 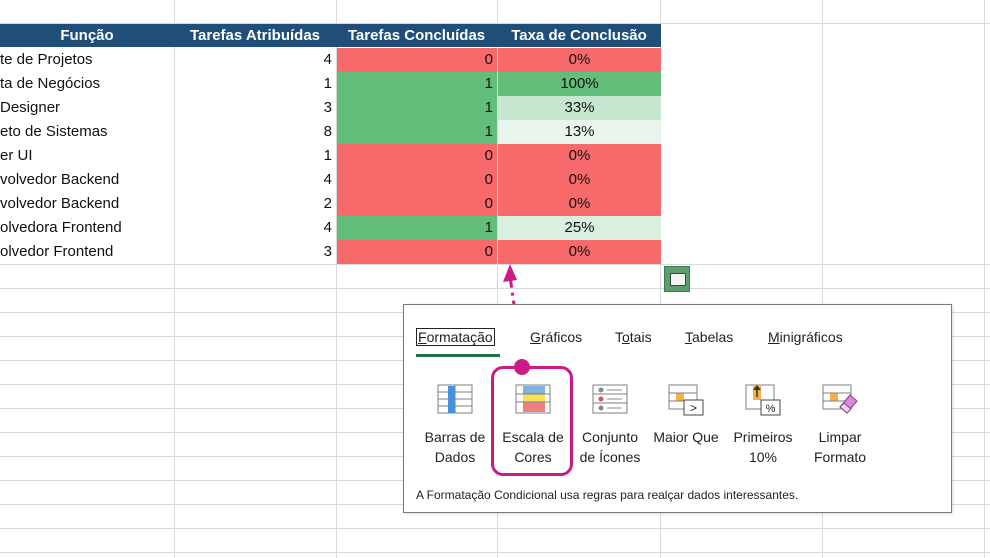 I want to click on table-row: eto de Sistemas 8 1 13%, so click(x=330, y=132).